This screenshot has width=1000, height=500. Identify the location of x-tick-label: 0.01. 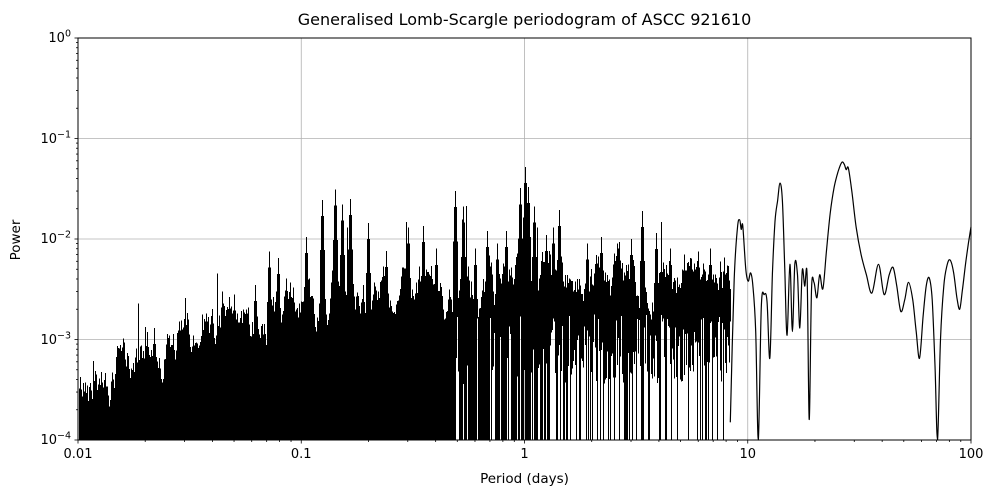
(78, 454).